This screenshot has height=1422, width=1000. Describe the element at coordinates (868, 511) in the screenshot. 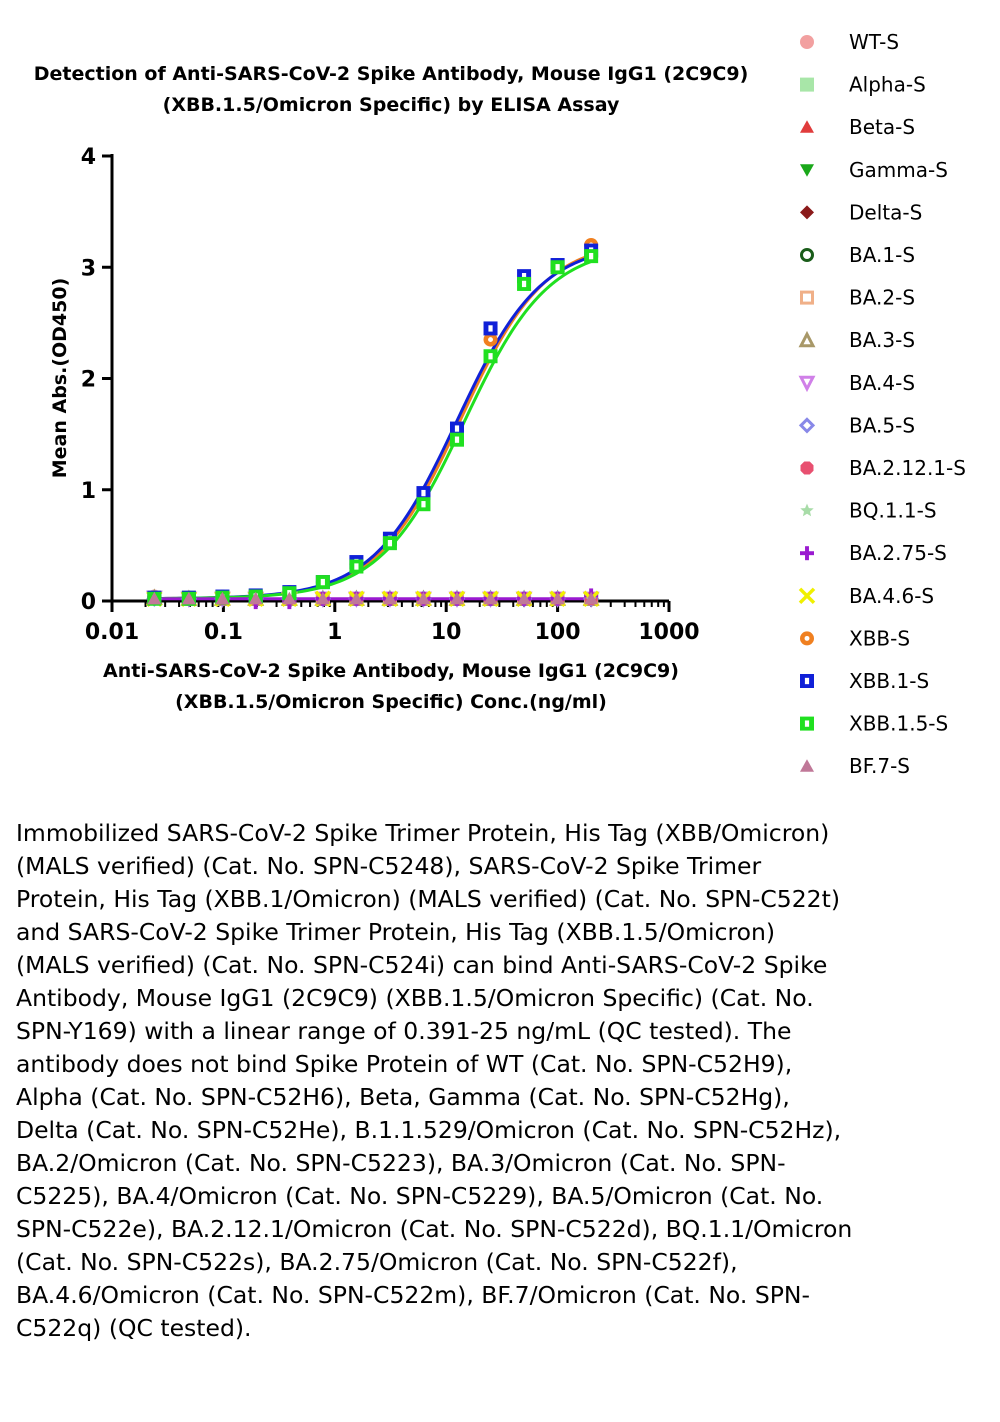

I see `legend-item-bq-1-1-s: BQ.1.1-S` at that location.